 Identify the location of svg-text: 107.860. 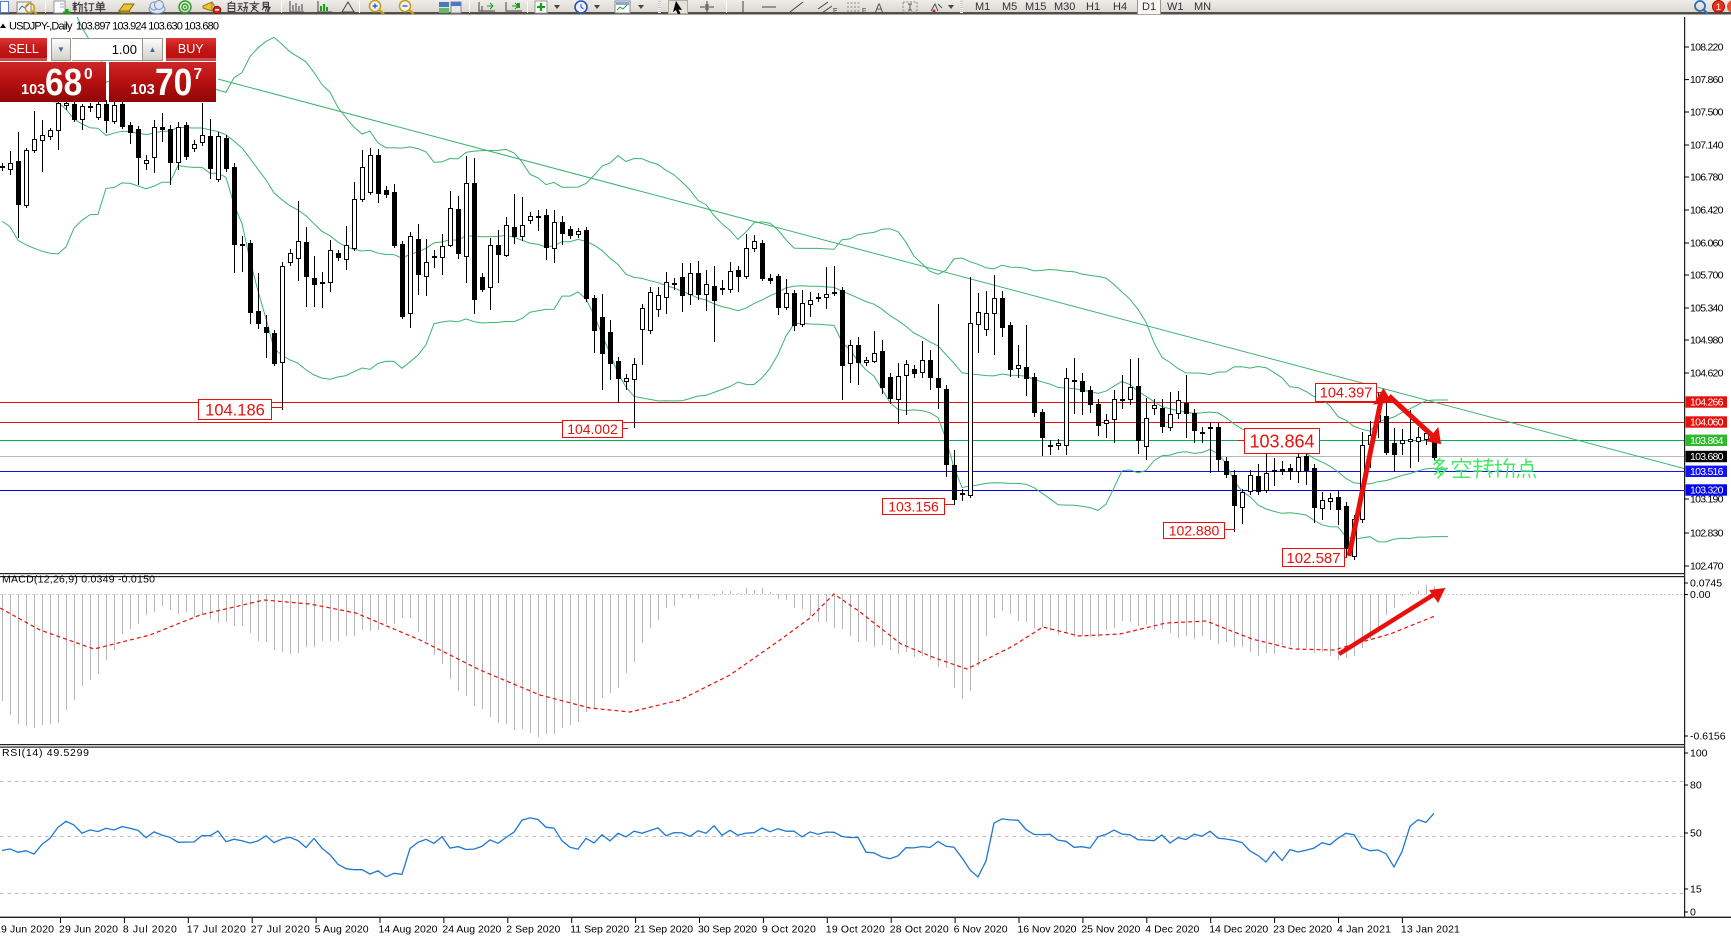
(1707, 80).